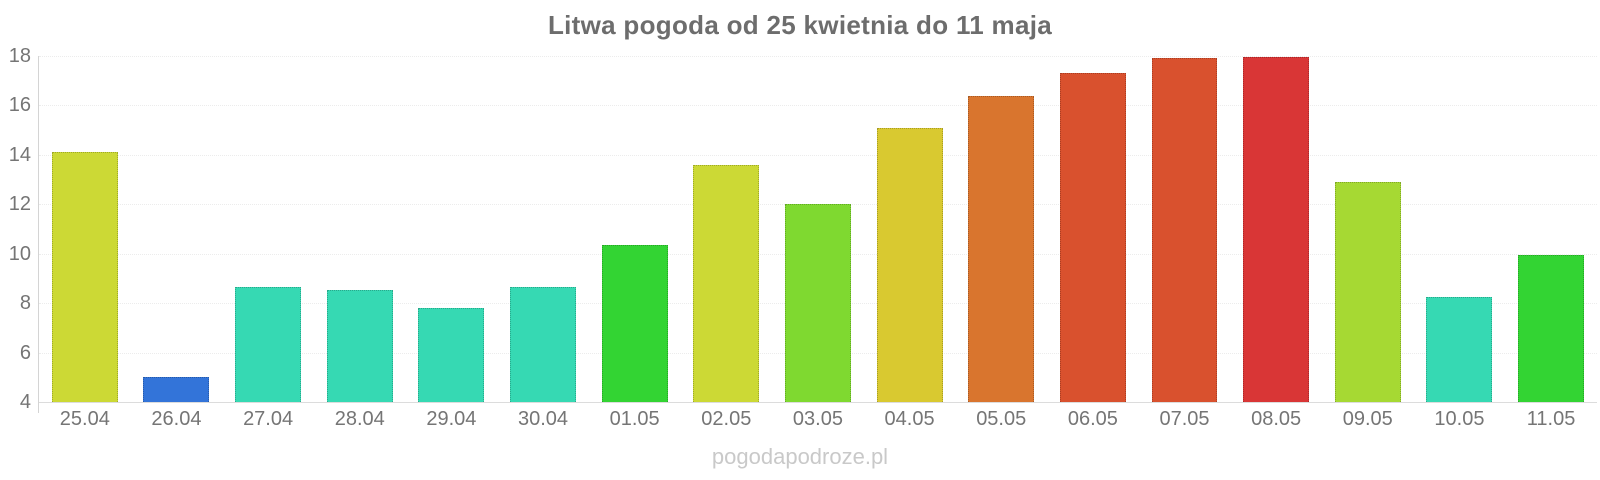 The height and width of the screenshot is (480, 1600). What do you see at coordinates (1001, 248) in the screenshot?
I see `bar-05.05` at bounding box center [1001, 248].